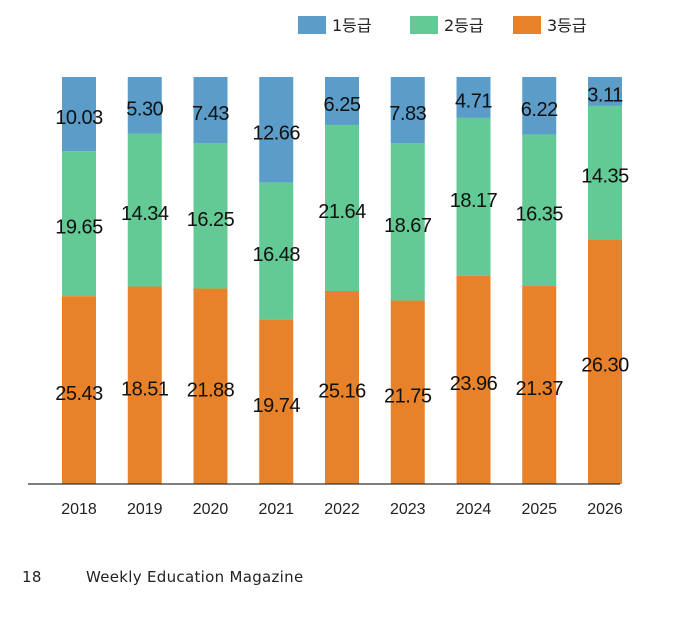  What do you see at coordinates (408, 396) in the screenshot?
I see `data-label-2023-series-3: 21.75` at bounding box center [408, 396].